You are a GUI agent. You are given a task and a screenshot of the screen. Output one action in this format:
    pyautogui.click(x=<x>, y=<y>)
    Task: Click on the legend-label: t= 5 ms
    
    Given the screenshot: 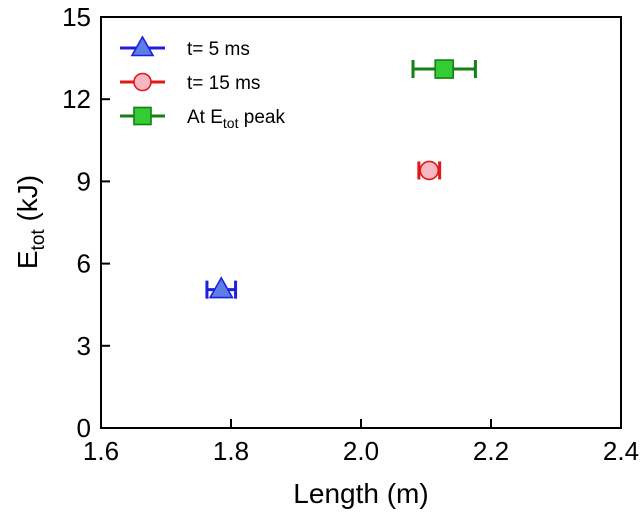 What is the action you would take?
    pyautogui.click(x=218, y=49)
    